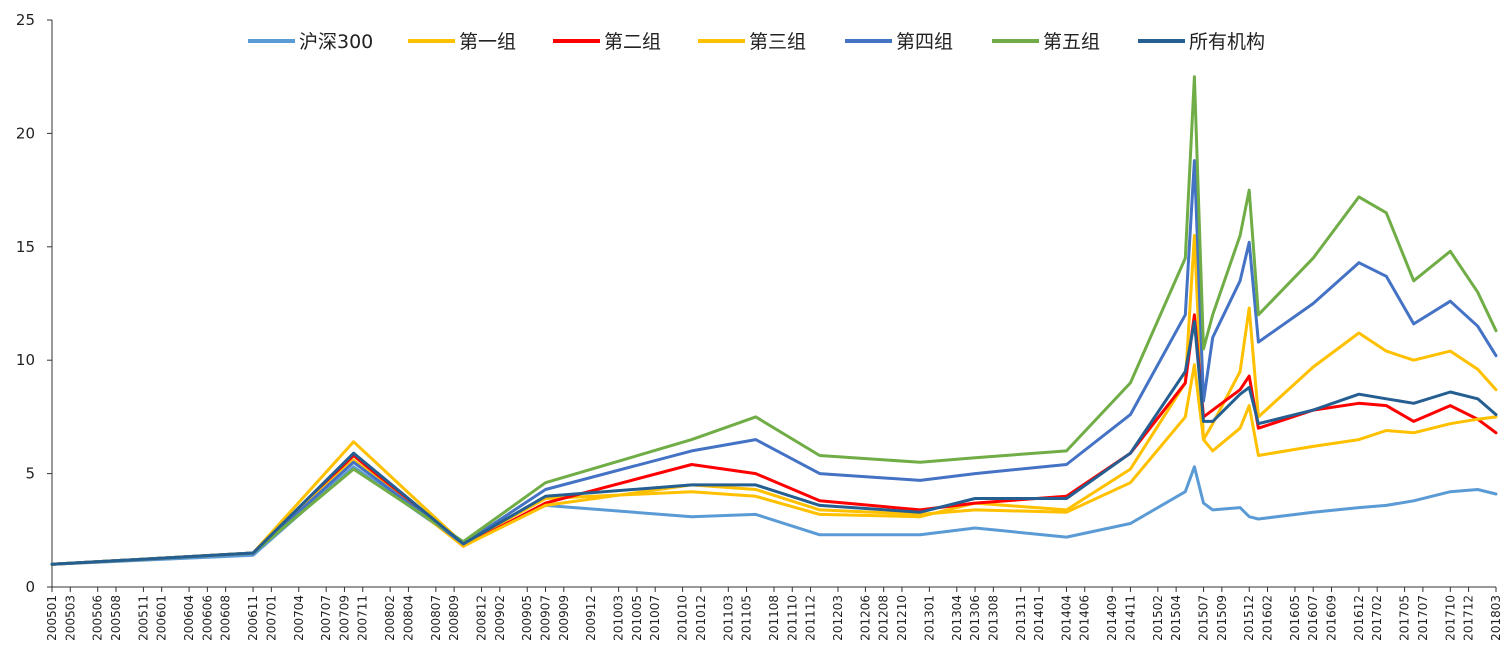 This screenshot has height=672, width=1512. Describe the element at coordinates (975, 618) in the screenshot. I see `x-tick-label: 201306` at that location.